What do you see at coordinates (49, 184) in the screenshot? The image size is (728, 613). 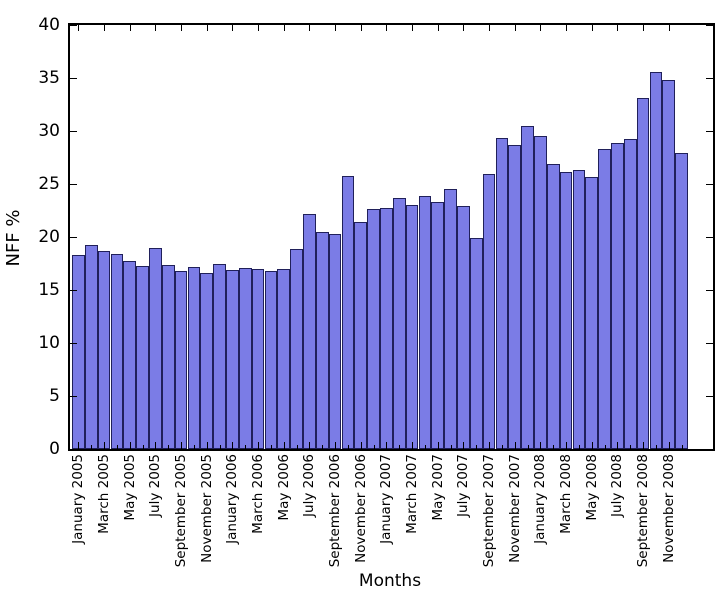 I see `y-tick-label: 25` at bounding box center [49, 184].